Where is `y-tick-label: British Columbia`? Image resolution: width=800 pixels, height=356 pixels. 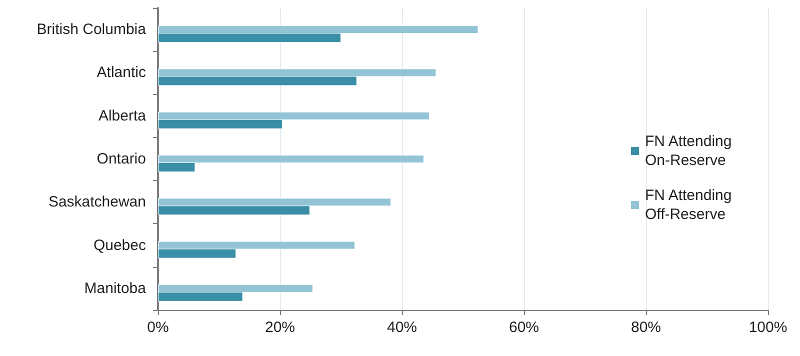
y-tick-label: British Columbia is located at coordinates (91, 29).